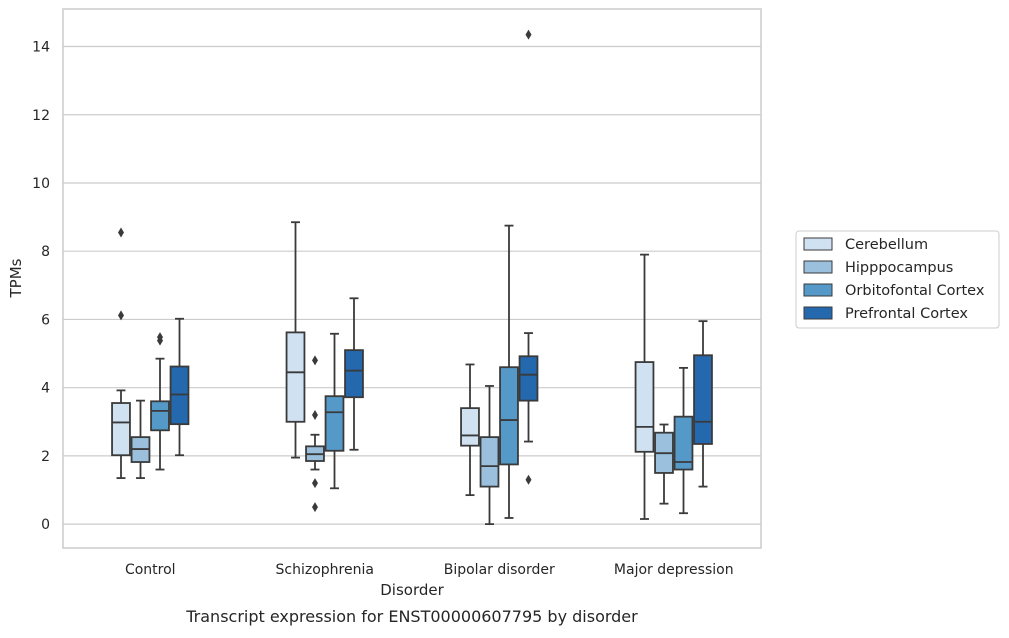 This screenshot has width=1009, height=638. What do you see at coordinates (906, 314) in the screenshot?
I see `legend-label: Prefrontal Cortex` at bounding box center [906, 314].